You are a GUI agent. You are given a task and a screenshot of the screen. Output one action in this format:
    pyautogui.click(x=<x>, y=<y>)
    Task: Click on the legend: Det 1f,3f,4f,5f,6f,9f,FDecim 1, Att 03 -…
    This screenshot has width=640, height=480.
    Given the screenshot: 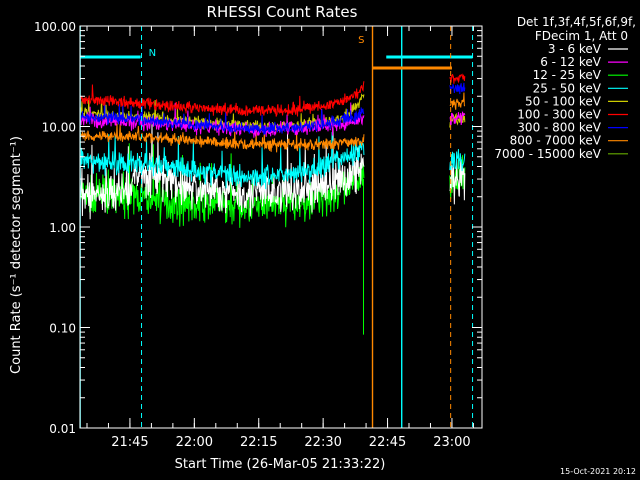 What is the action you would take?
    pyautogui.click(x=565, y=88)
    